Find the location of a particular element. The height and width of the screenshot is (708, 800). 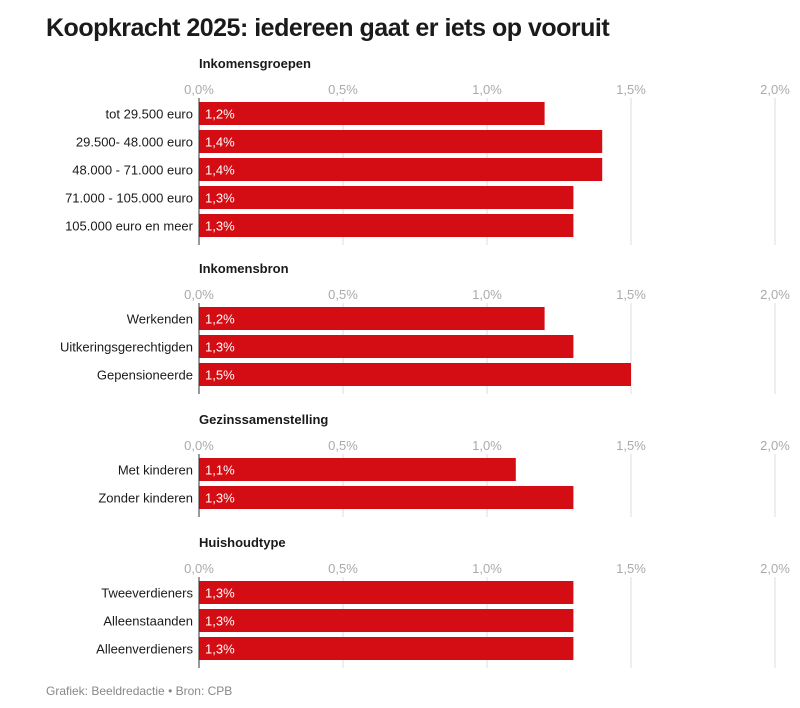

category-label: 71.000 - 105.000 euro is located at coordinates (129, 198).